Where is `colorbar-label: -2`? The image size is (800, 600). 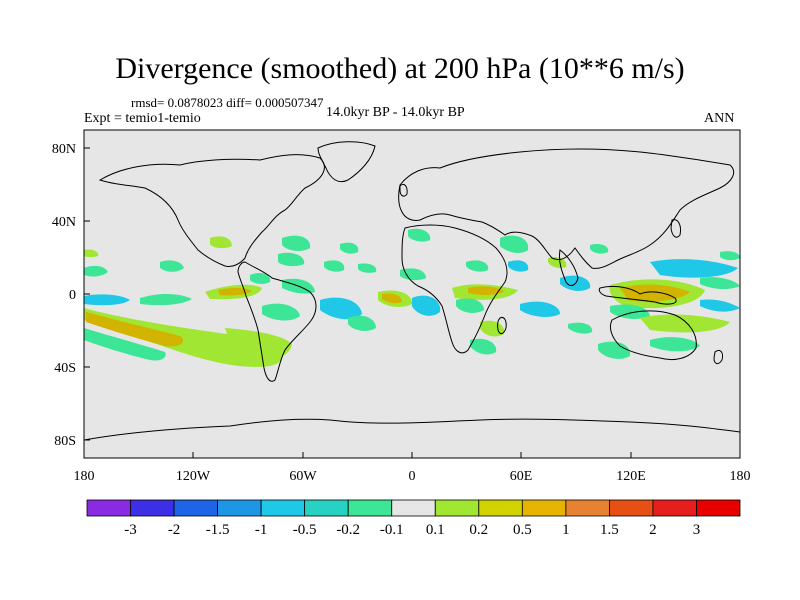 colorbar-label: -2 is located at coordinates (174, 530).